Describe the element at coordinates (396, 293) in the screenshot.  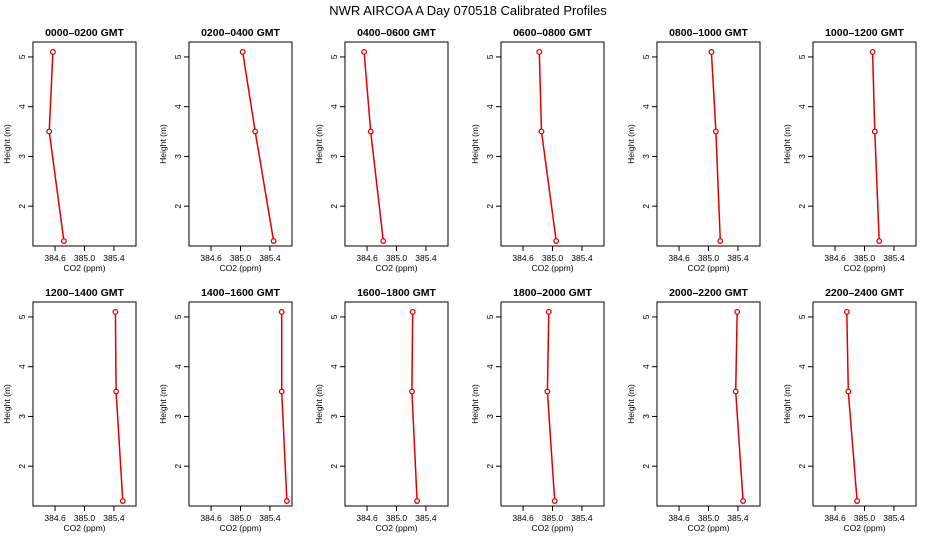
I see `panel-title: 1600–1800 GMT` at that location.